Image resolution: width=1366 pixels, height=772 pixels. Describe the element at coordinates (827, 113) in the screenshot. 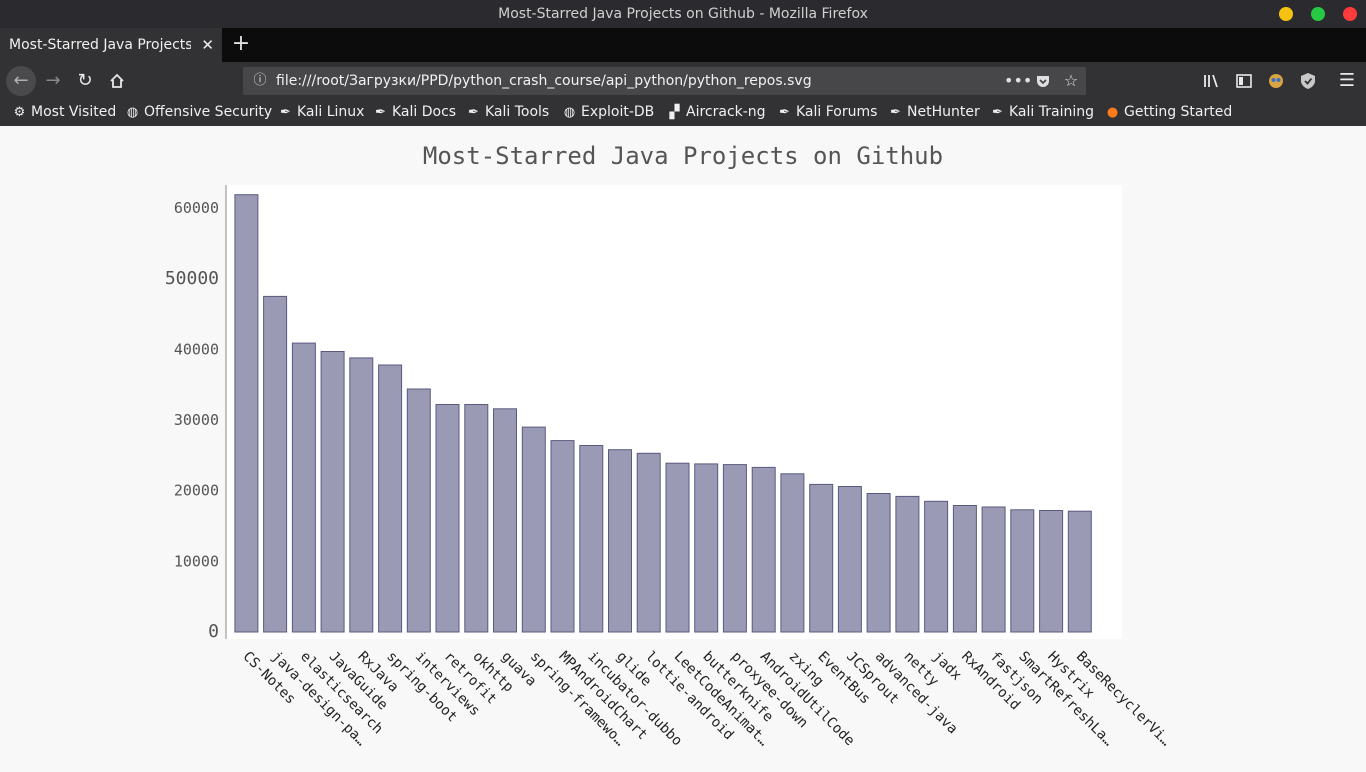

I see `bookmark-kali-forums: ✒ Kali Forums` at that location.